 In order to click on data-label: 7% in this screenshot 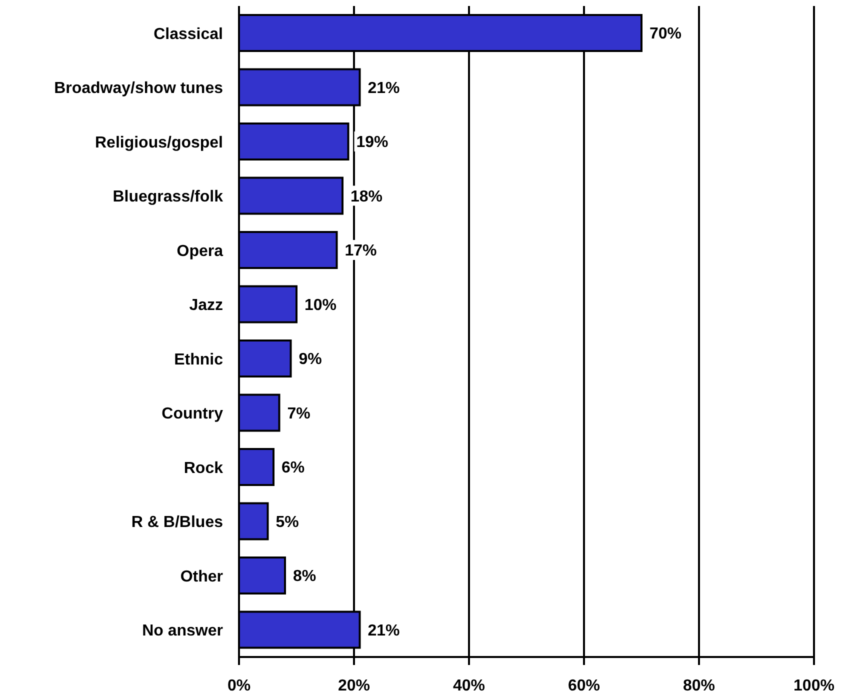, I will do `click(298, 413)`.